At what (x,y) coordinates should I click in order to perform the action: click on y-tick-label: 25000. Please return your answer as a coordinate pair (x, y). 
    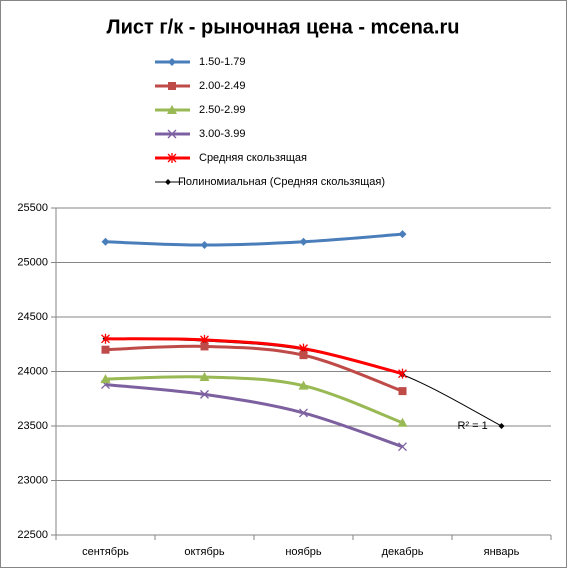
    Looking at the image, I should click on (32, 262).